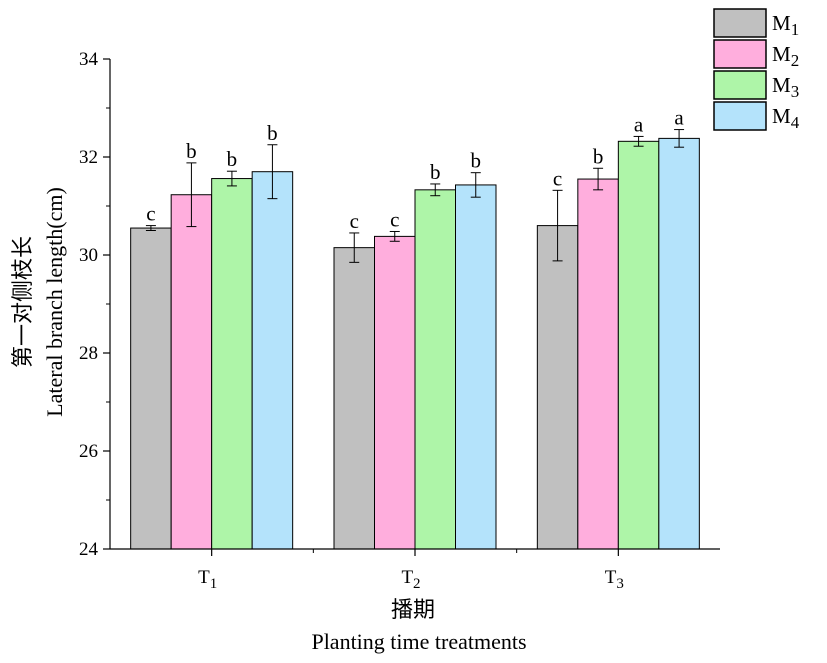  I want to click on significance-letters-layer: c b b b c c b b c b a a, so click(415, 169).